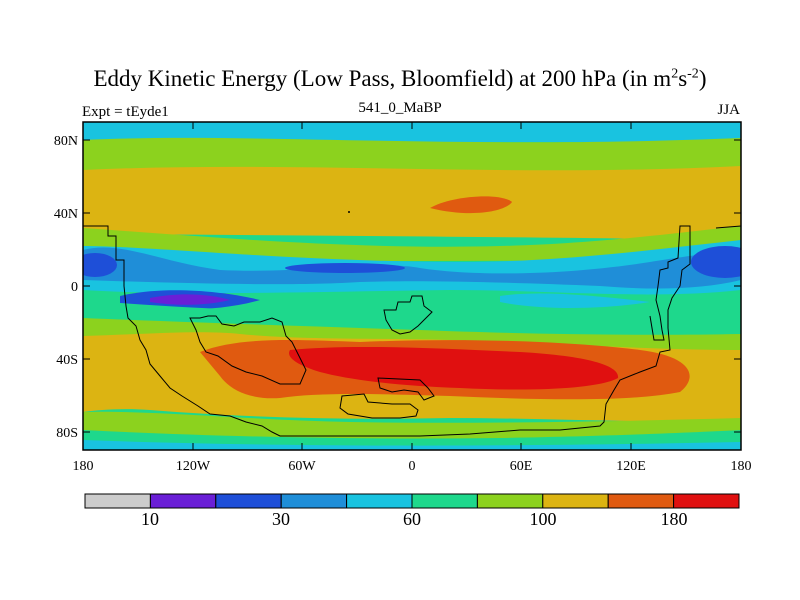 This screenshot has width=800, height=600. What do you see at coordinates (400, 108) in the screenshot?
I see `run-label: 541_0_MaBP` at bounding box center [400, 108].